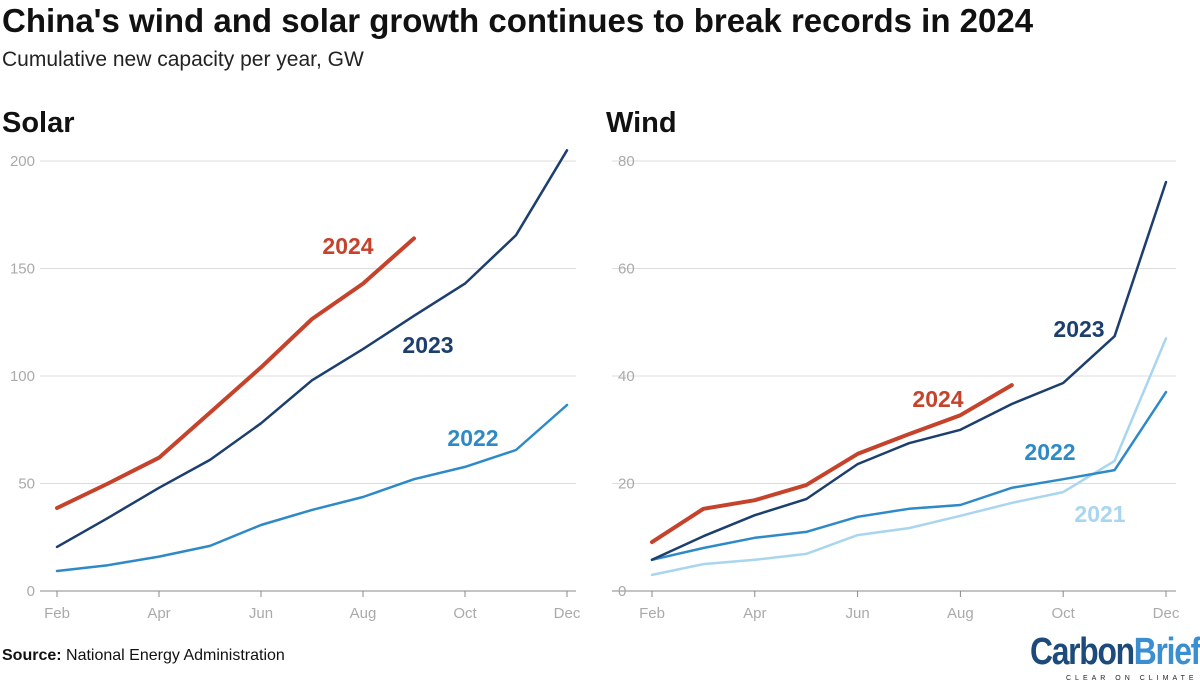  What do you see at coordinates (1167, 652) in the screenshot?
I see `logo-part2: Brief` at bounding box center [1167, 652].